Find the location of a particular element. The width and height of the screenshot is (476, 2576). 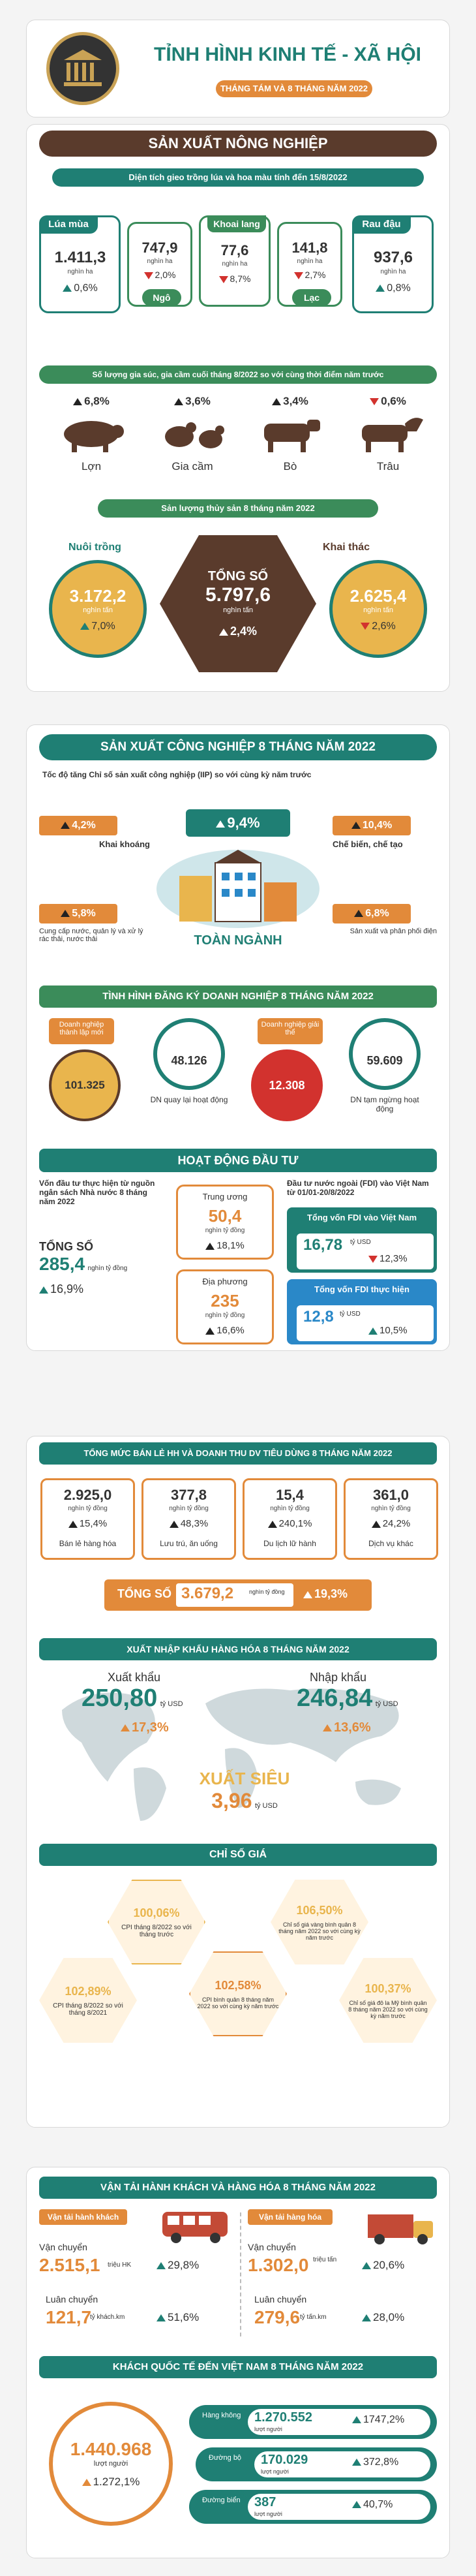

cargo-turn-value: 279,6 is located at coordinates (277, 2317).